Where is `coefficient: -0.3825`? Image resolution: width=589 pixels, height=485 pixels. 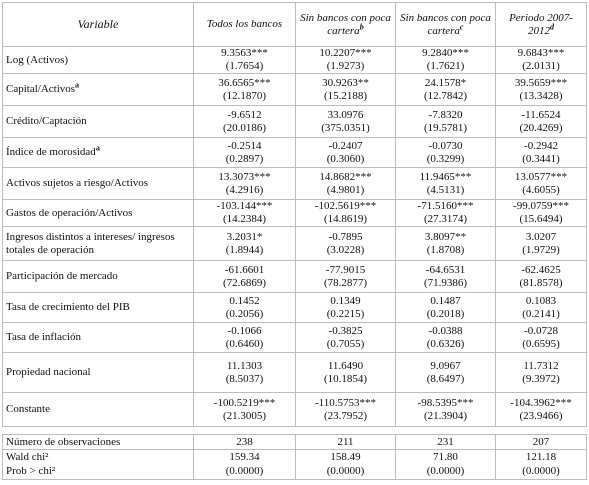 coefficient: -0.3825 is located at coordinates (345, 330).